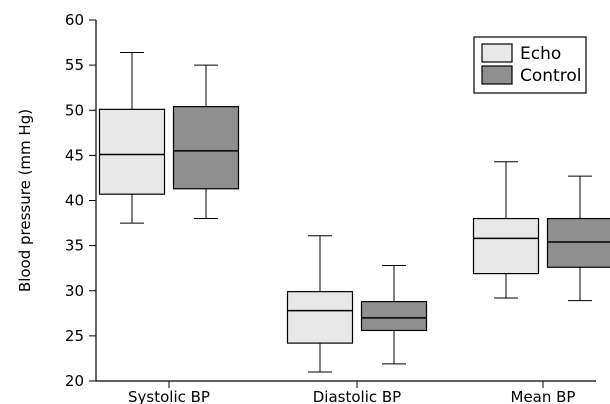  Describe the element at coordinates (357, 396) in the screenshot. I see `x-tick-label: Diastolic BP` at that location.